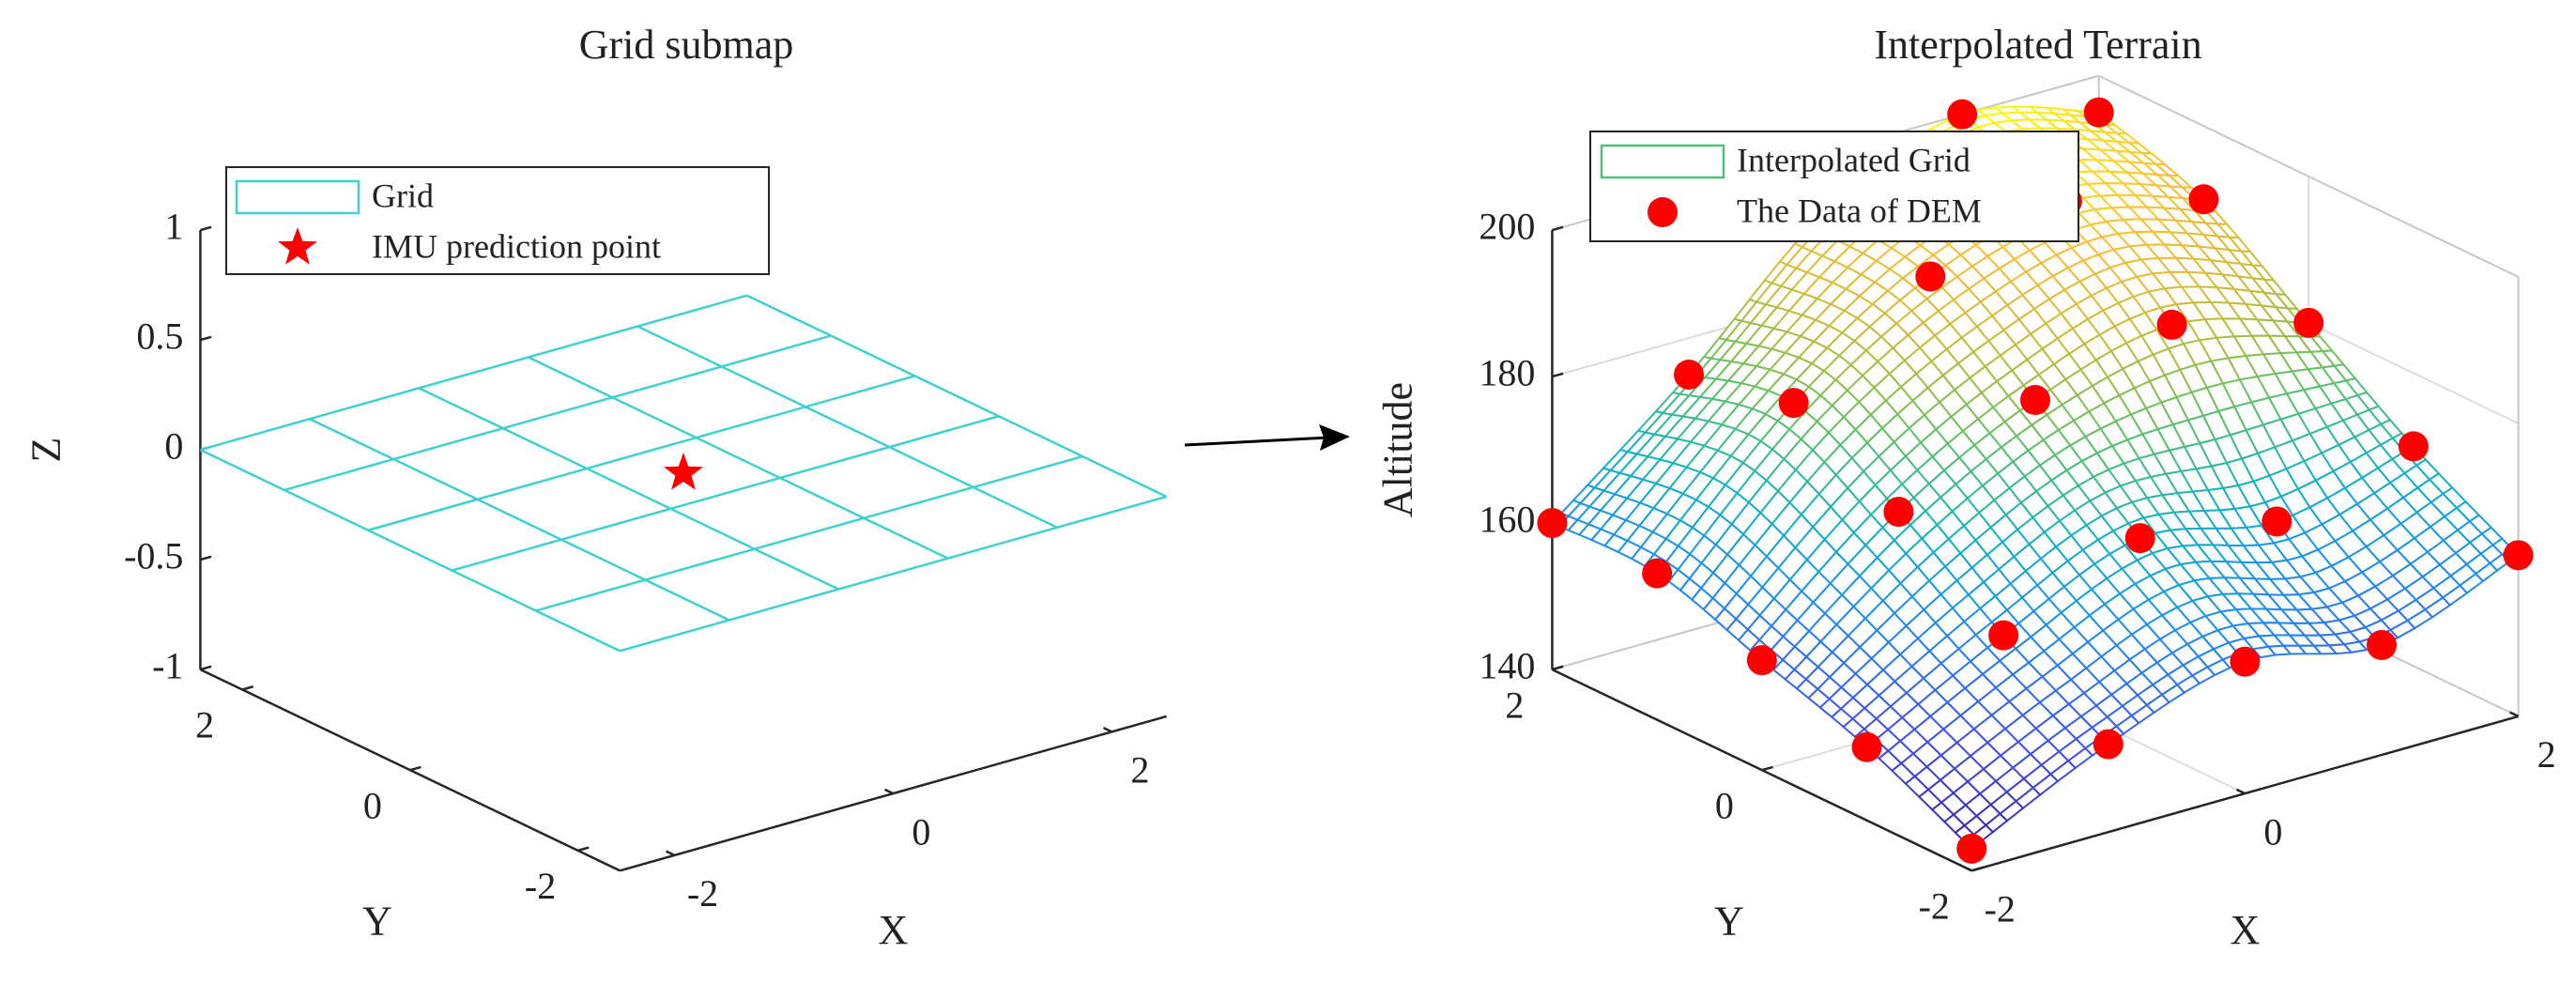 The height and width of the screenshot is (984, 2576). I want to click on legend-label: The Data of DEM, so click(1860, 210).